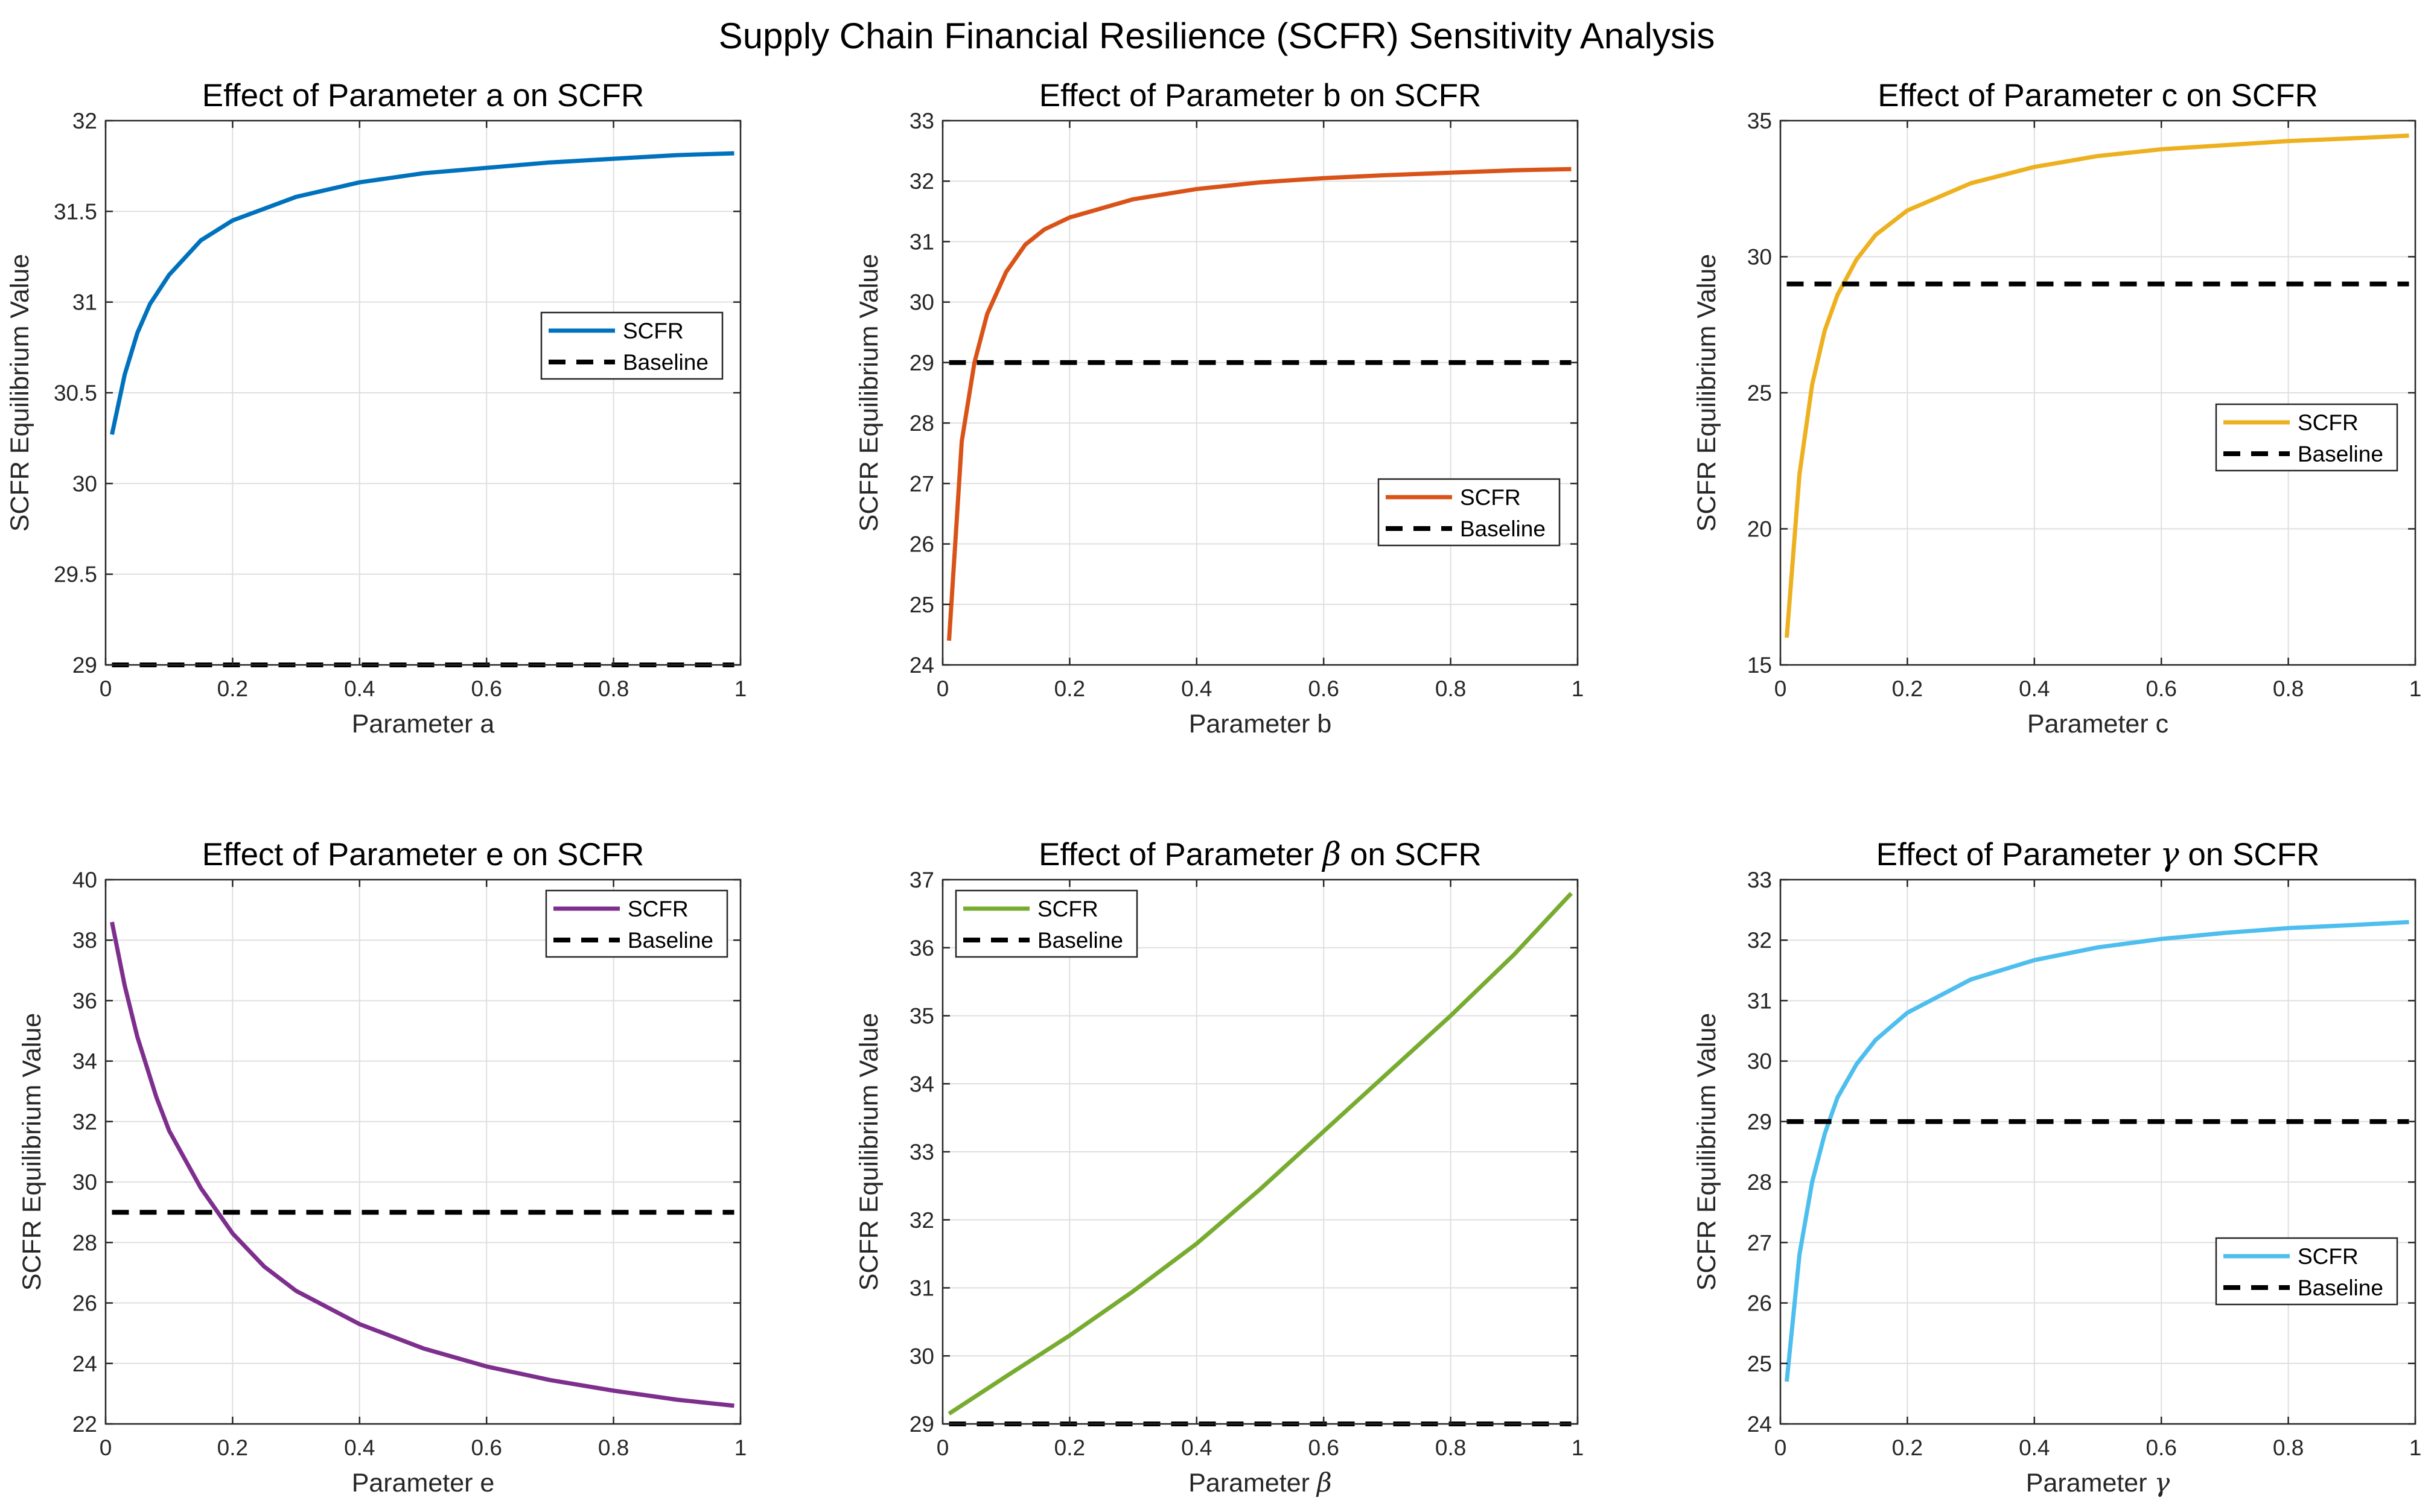  I want to click on x-axis-label-symbol: a, so click(487, 725).